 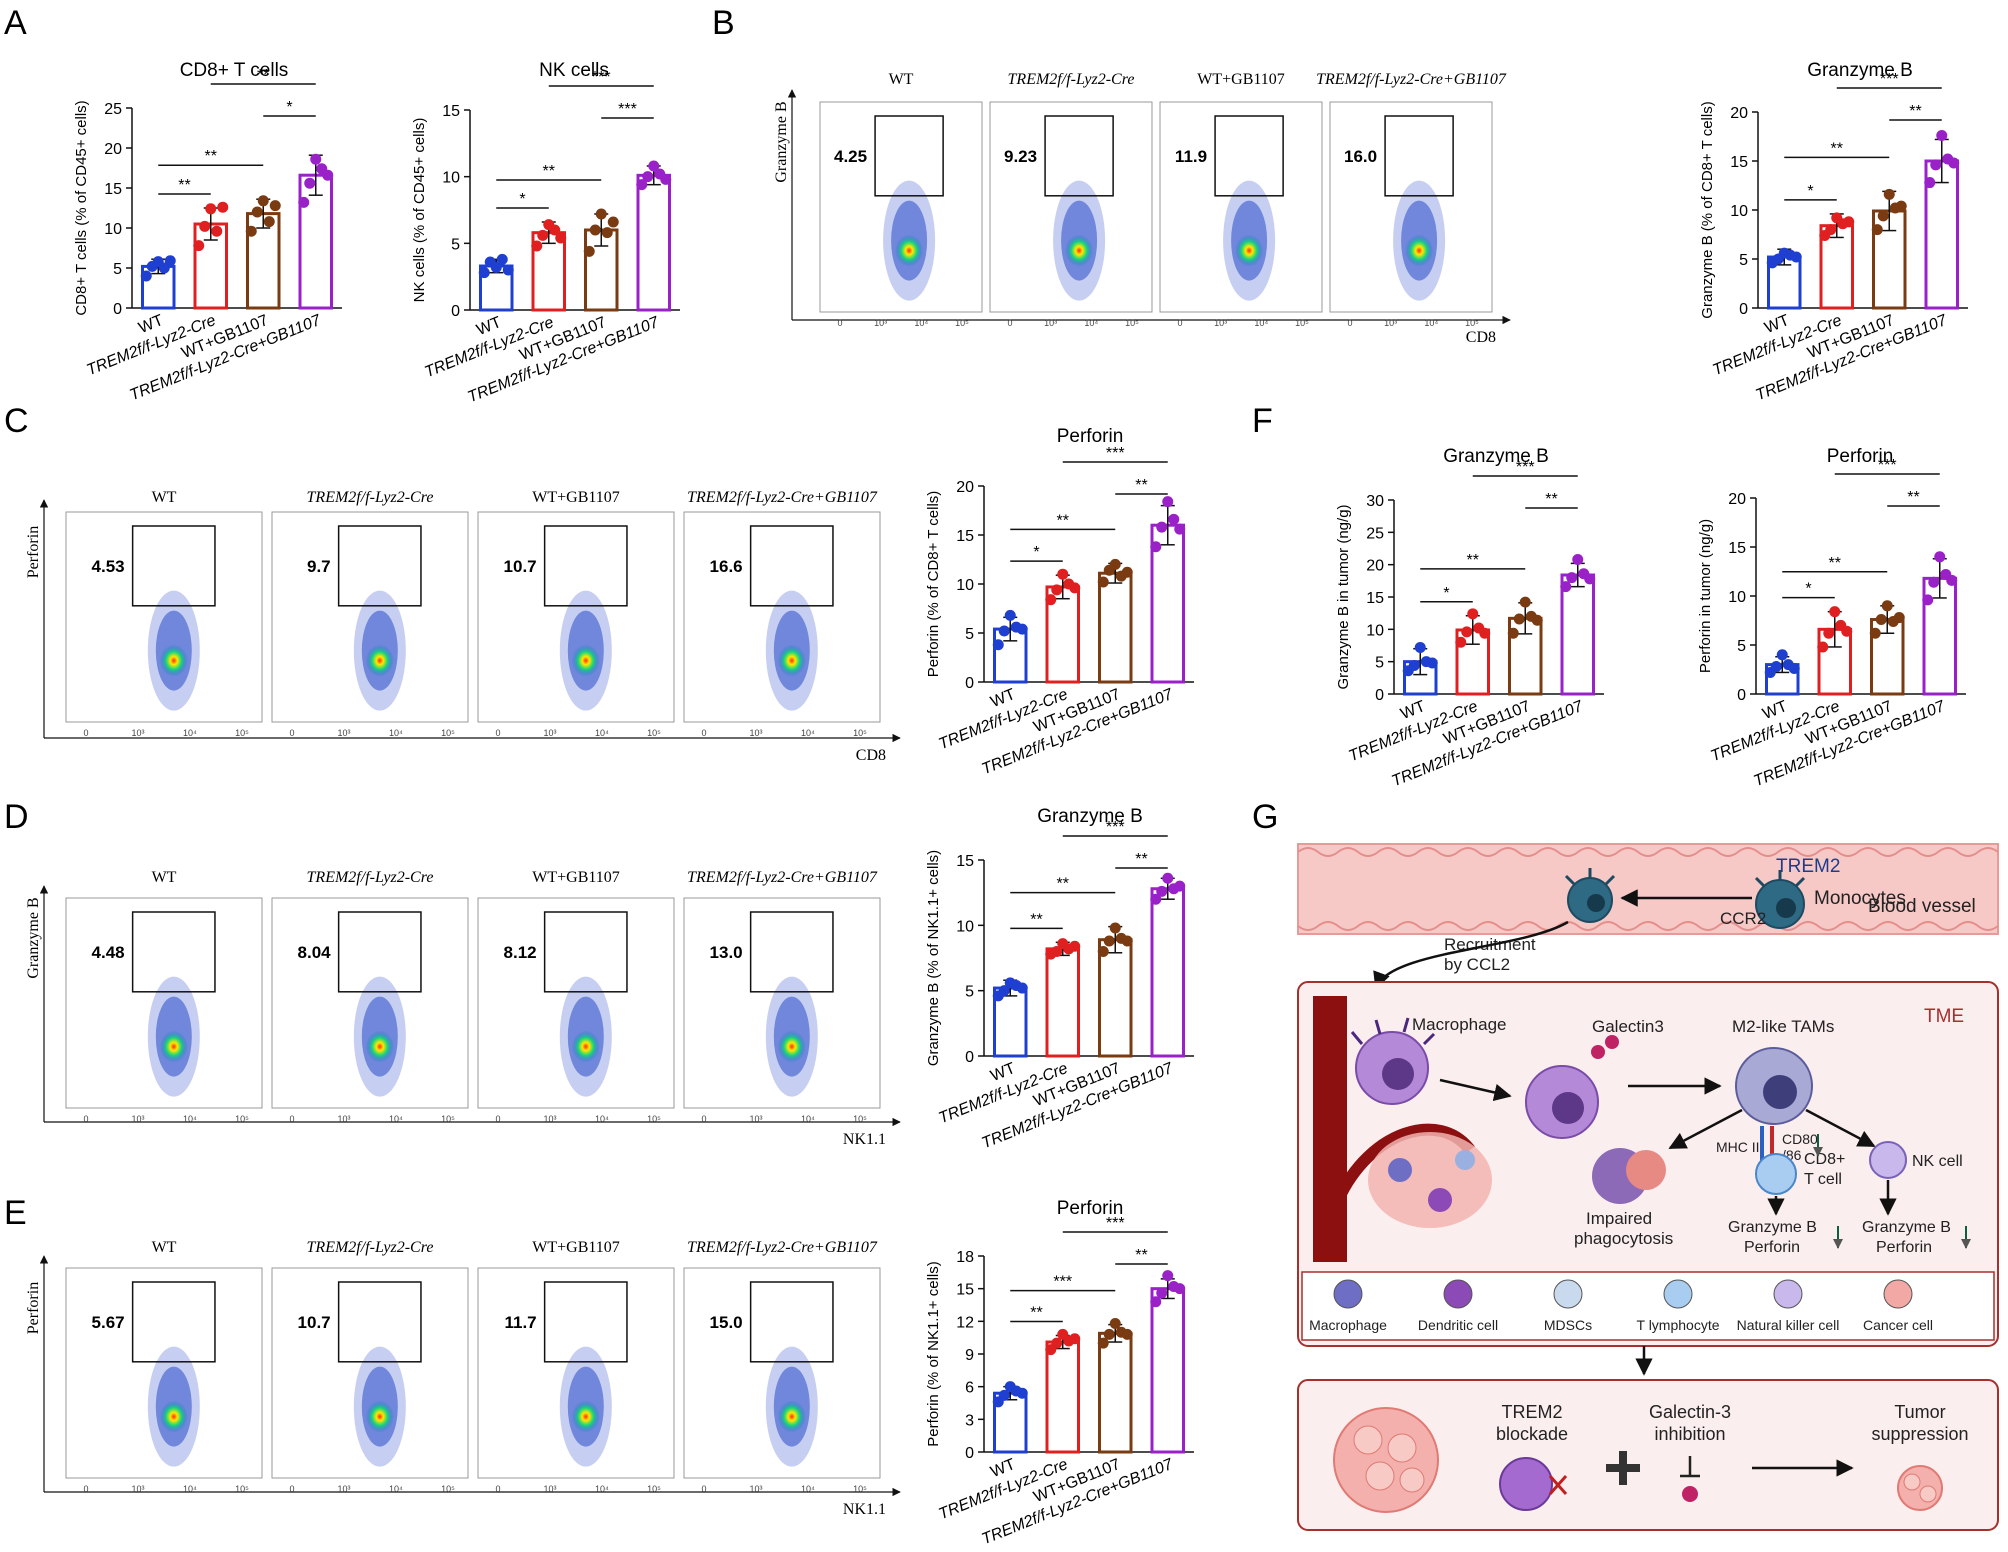 I want to click on label-galectin3: Galectin3, so click(x=1628, y=1026).